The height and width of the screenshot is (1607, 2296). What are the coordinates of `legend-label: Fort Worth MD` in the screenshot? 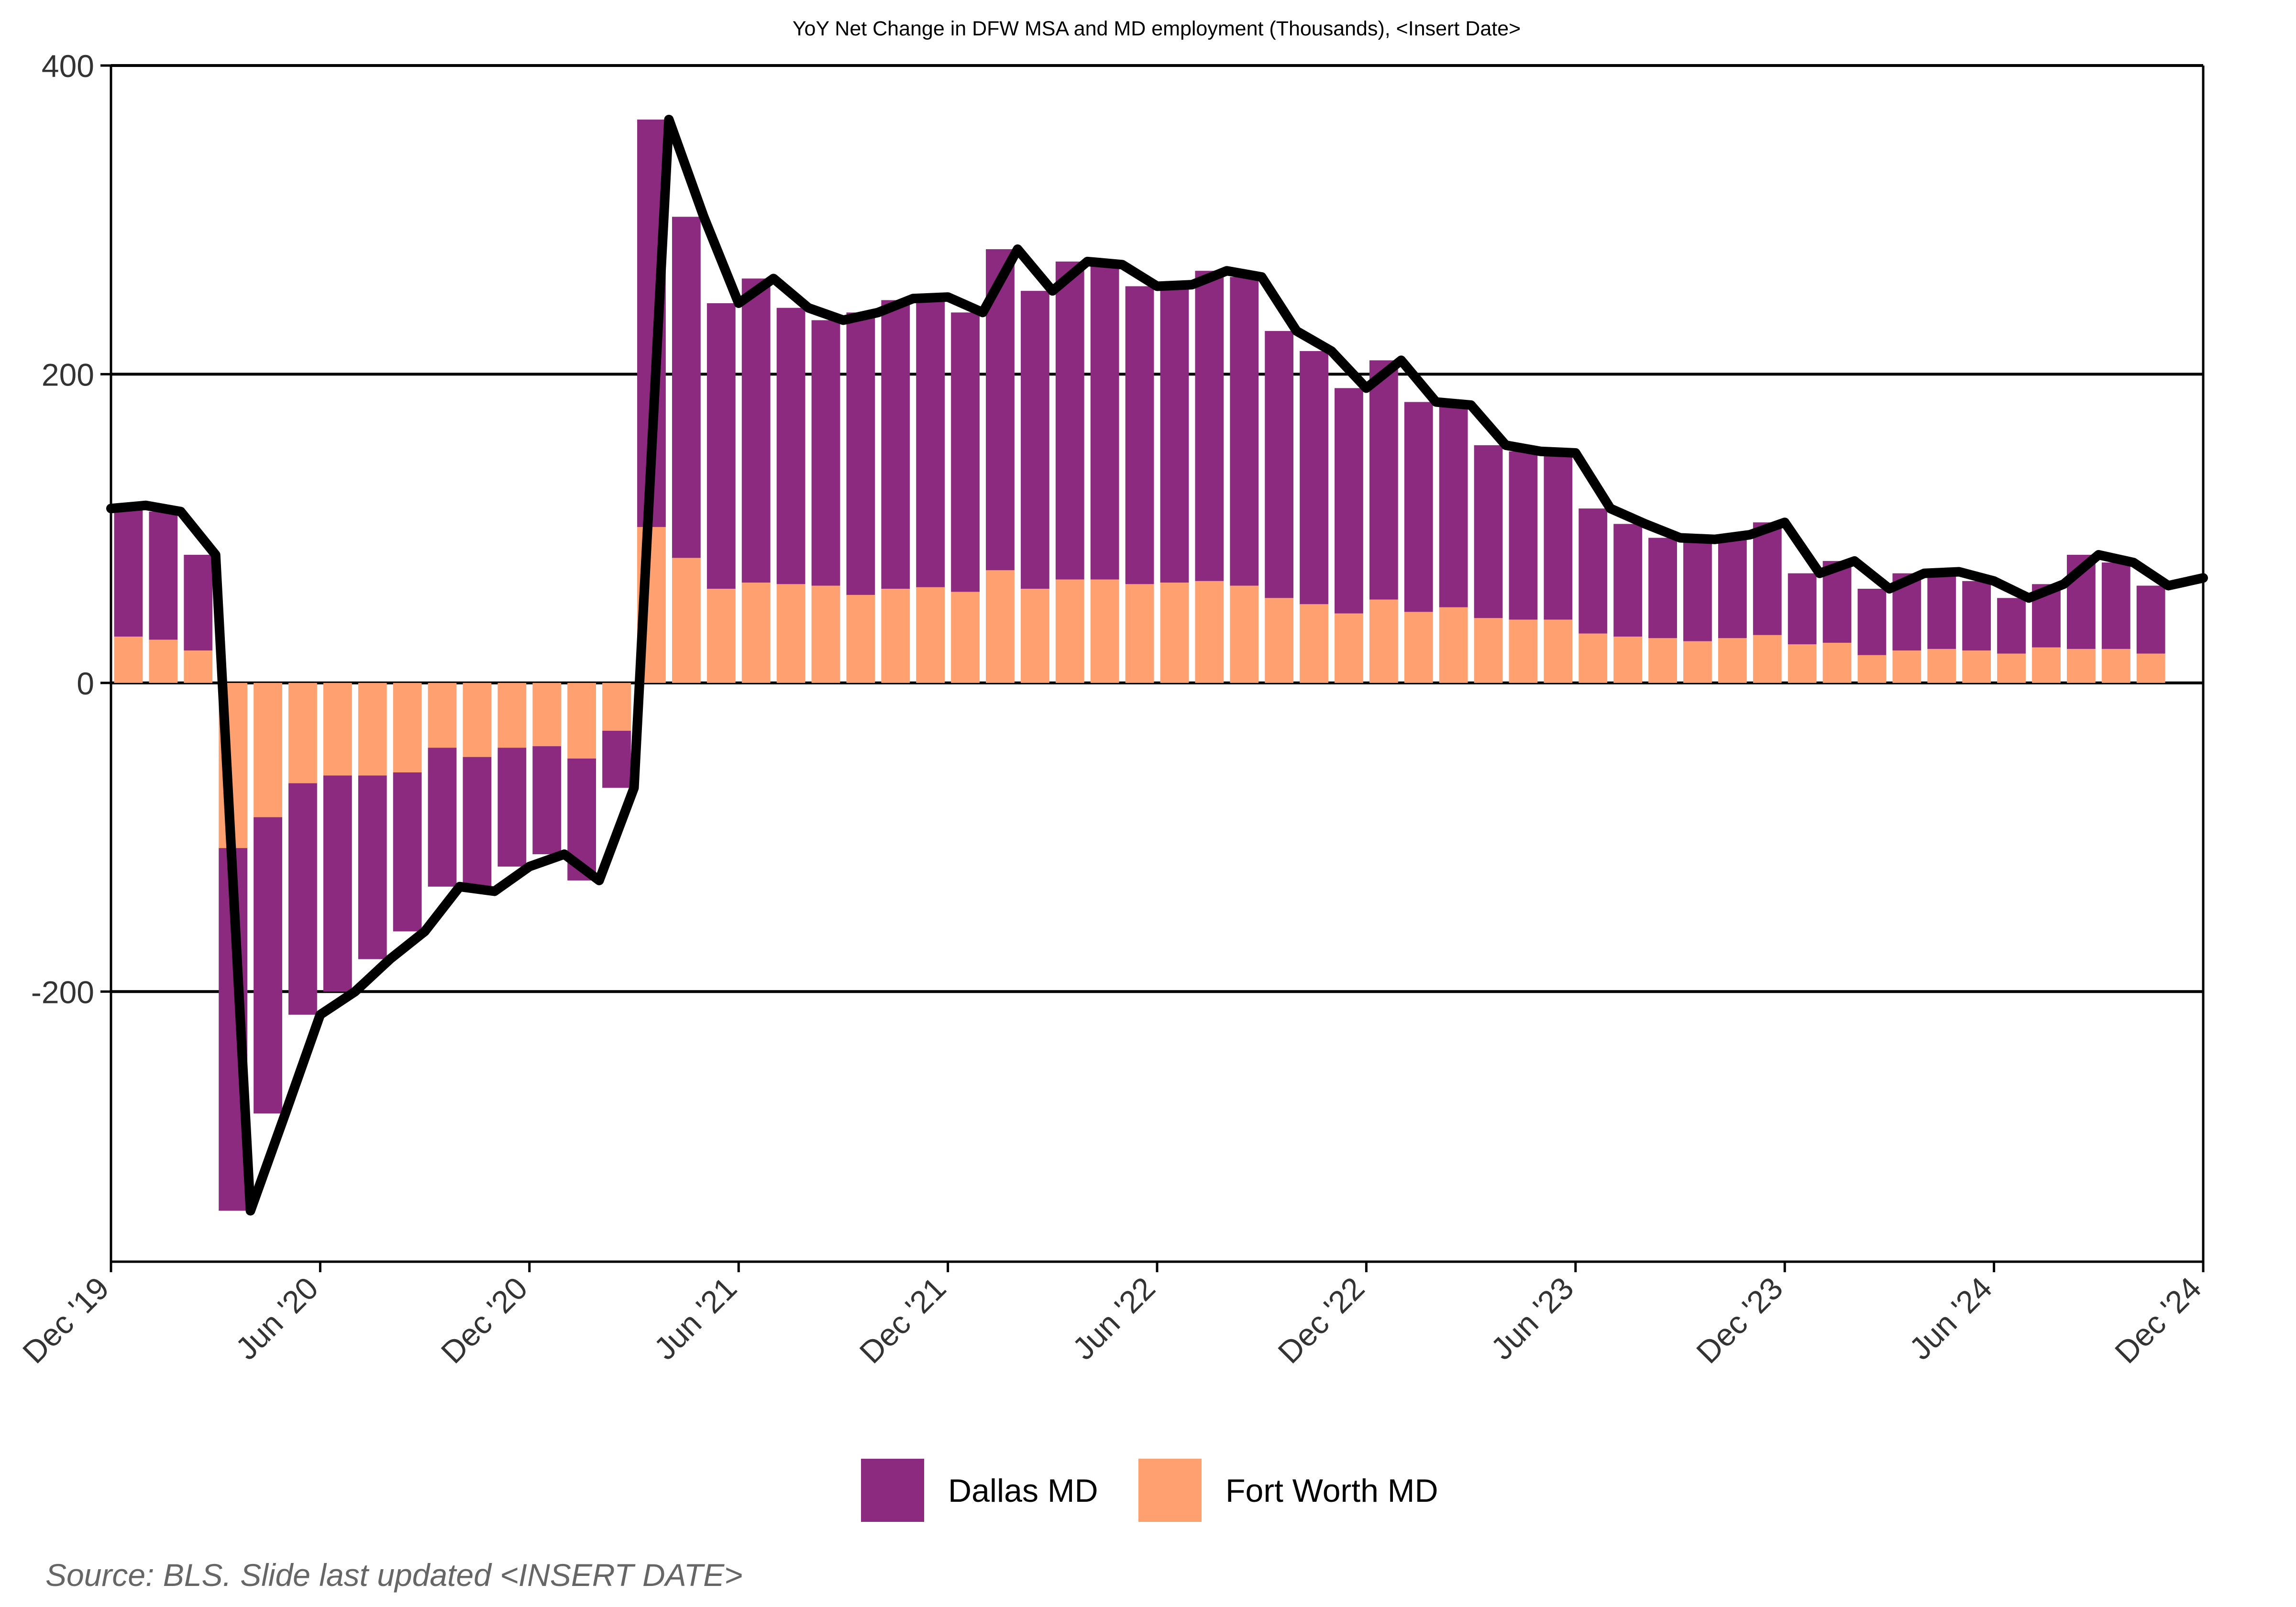 It's located at (1332, 1491).